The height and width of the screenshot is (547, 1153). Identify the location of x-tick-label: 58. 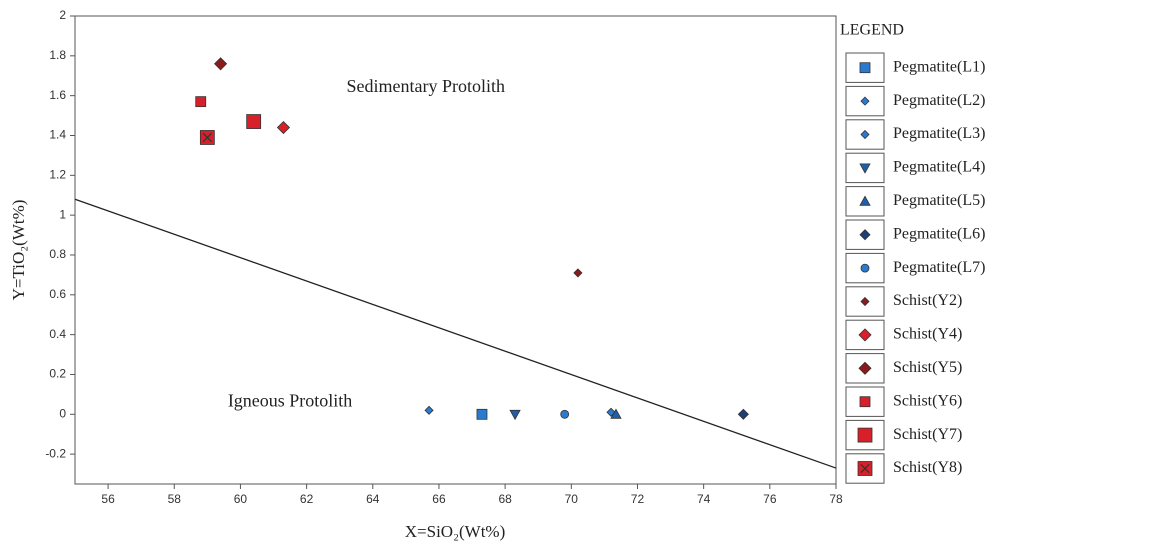
(175, 499).